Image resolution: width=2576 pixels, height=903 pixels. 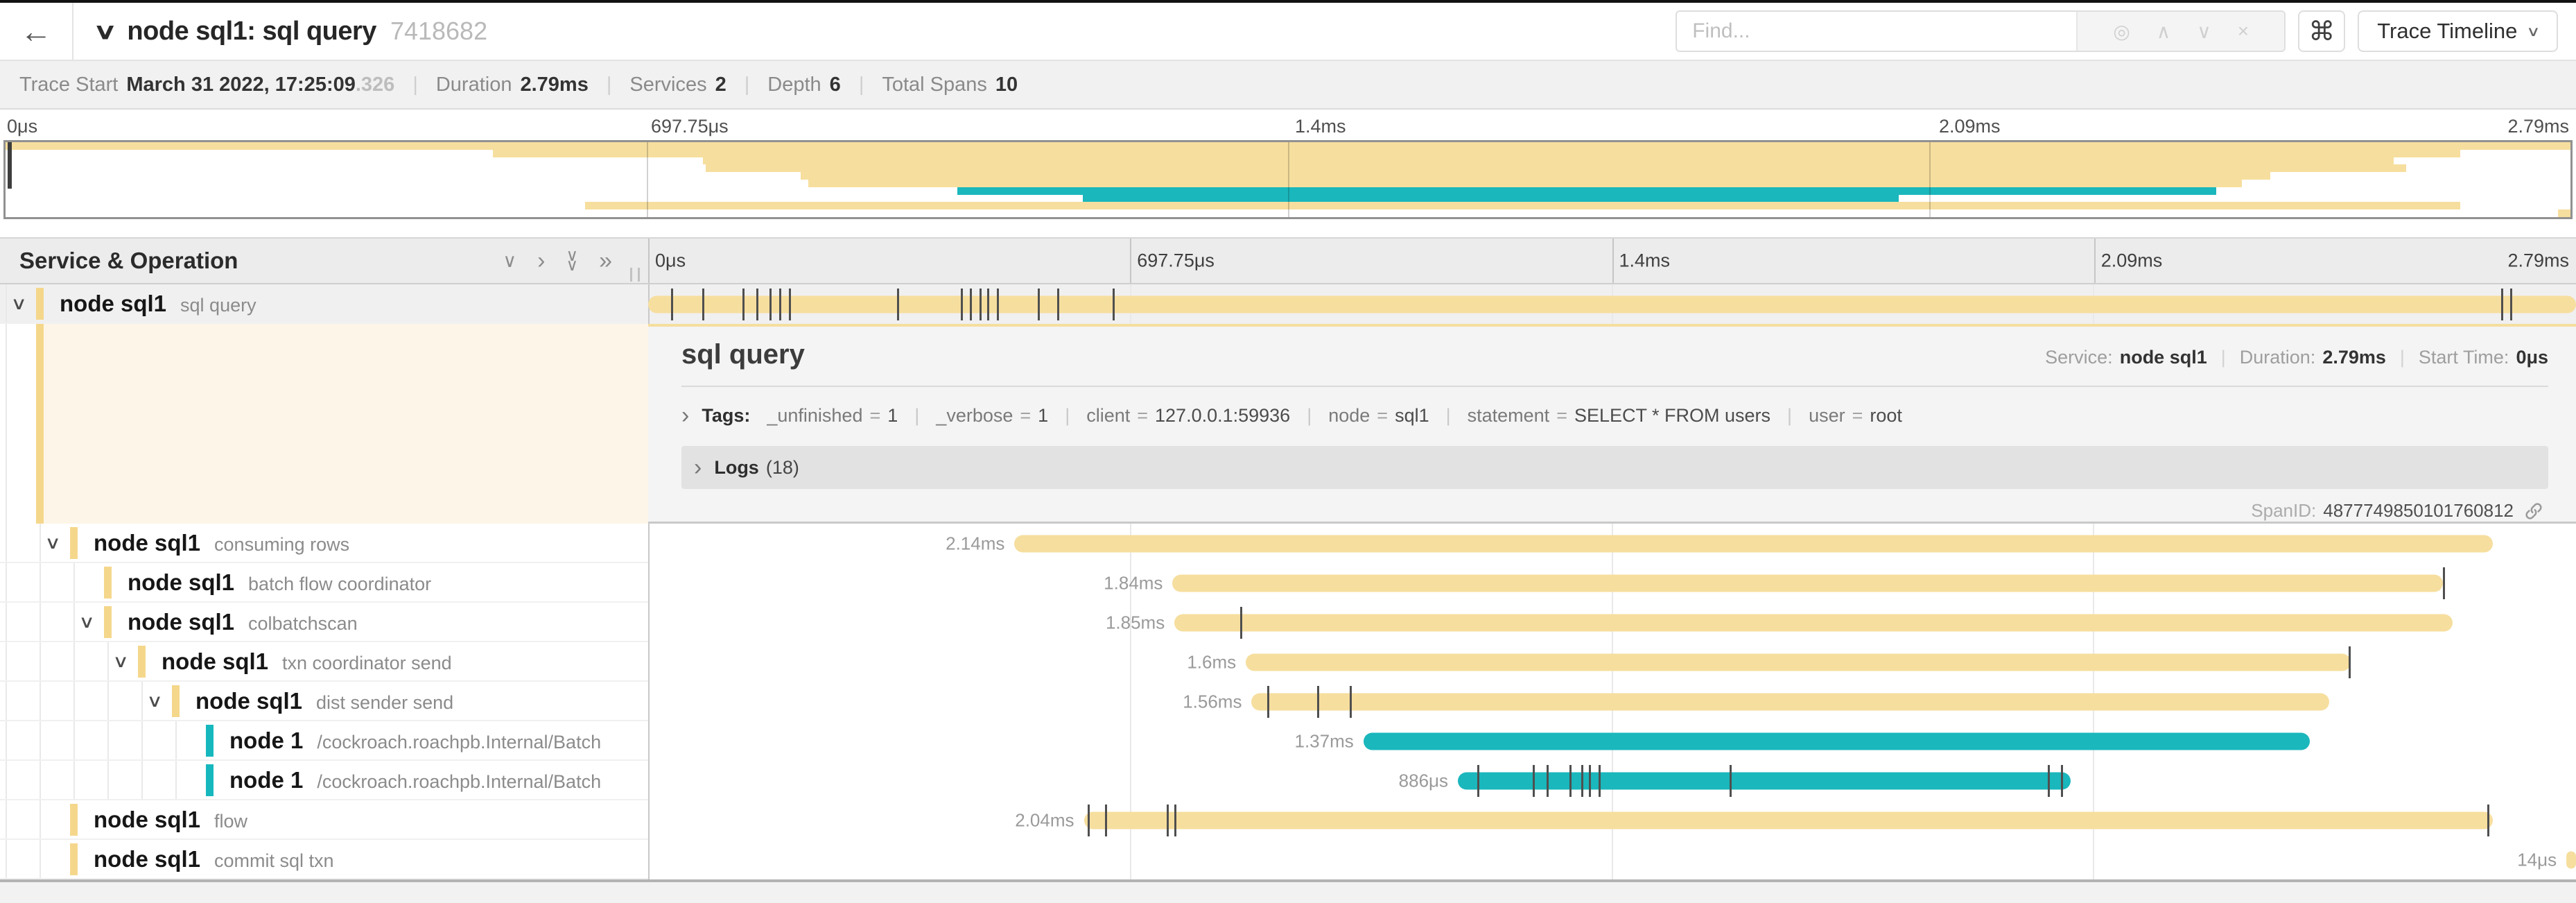 What do you see at coordinates (975, 543) in the screenshot?
I see `span-duration-label: 2.14ms` at bounding box center [975, 543].